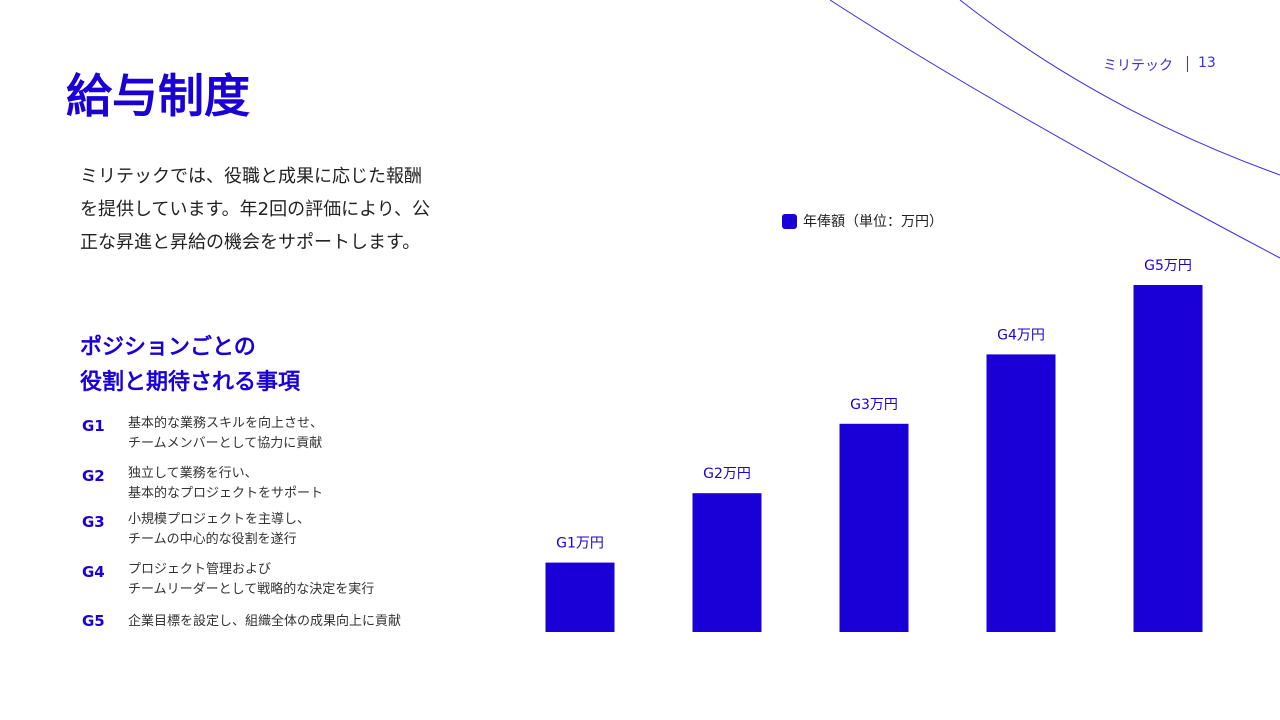  Describe the element at coordinates (789, 221) in the screenshot. I see `legend-swatch` at that location.